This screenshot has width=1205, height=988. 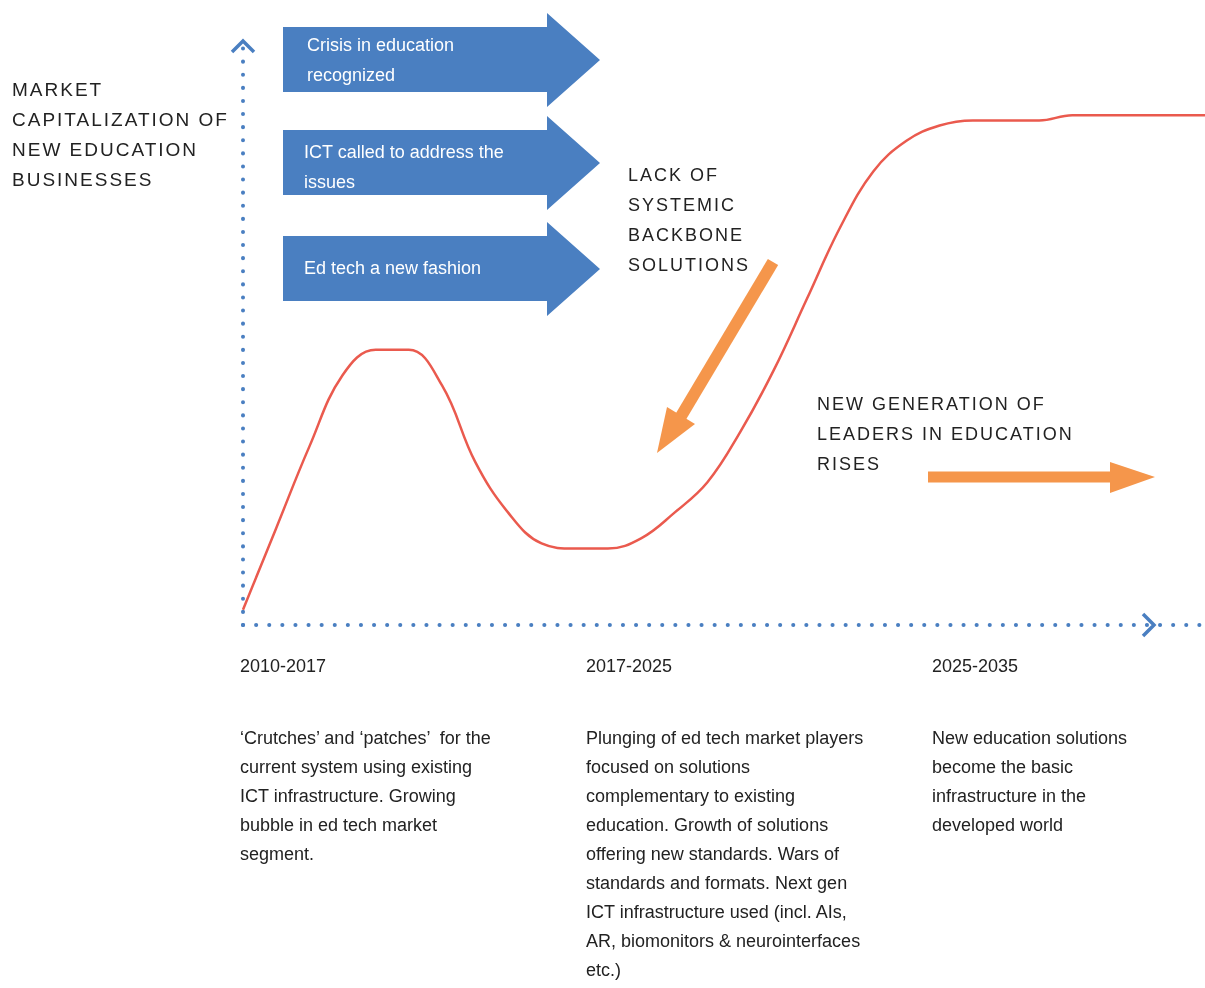 What do you see at coordinates (404, 167) in the screenshot?
I see `annotation: ICT called to address the issues` at bounding box center [404, 167].